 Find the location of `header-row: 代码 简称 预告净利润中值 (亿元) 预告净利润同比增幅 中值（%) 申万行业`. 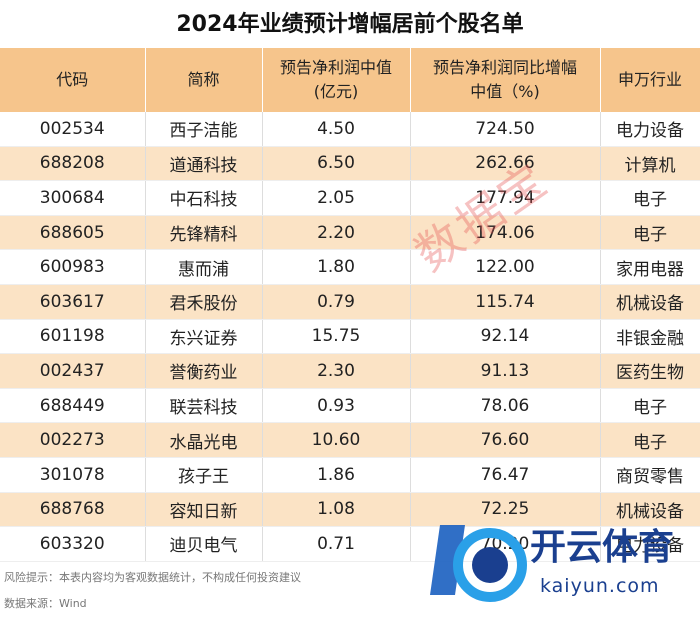

header-row: 代码 简称 预告净利润中值 (亿元) 预告净利润同比增幅 中值（%) 申万行业 is located at coordinates (350, 80).